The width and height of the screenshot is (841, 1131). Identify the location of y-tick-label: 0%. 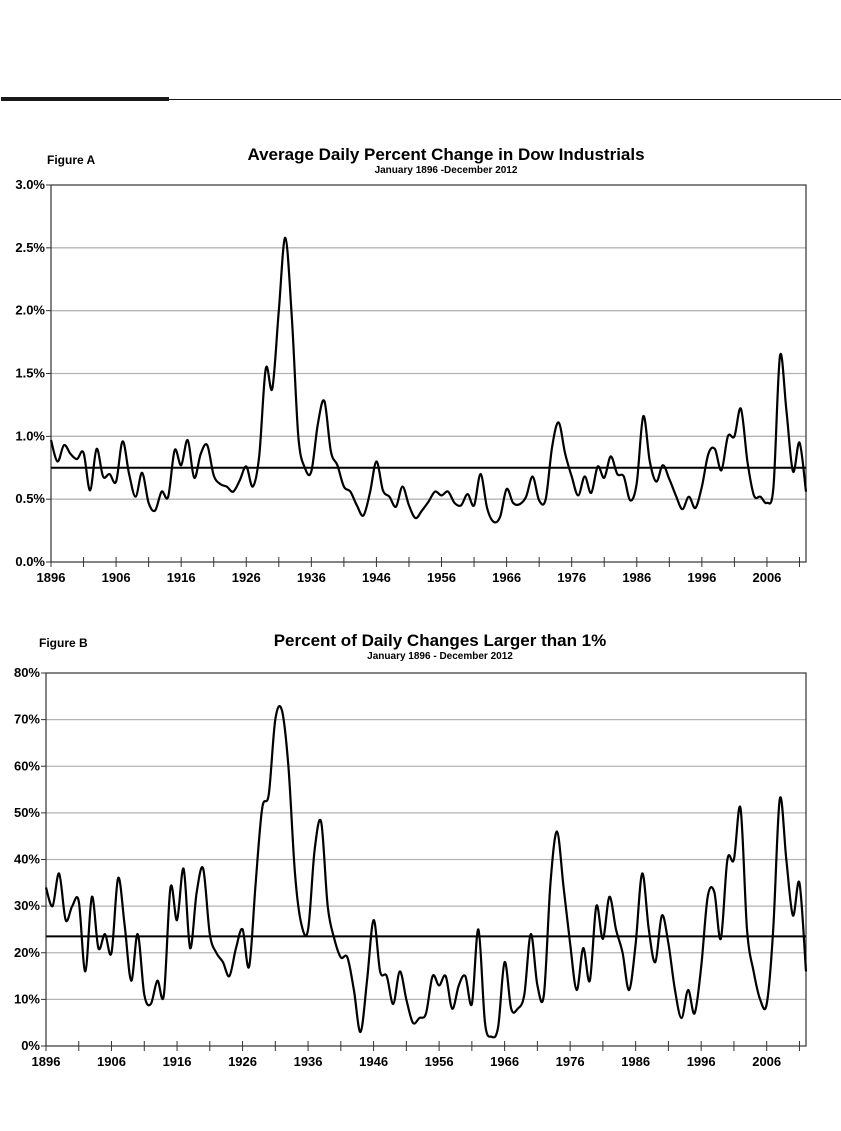
(30, 1045).